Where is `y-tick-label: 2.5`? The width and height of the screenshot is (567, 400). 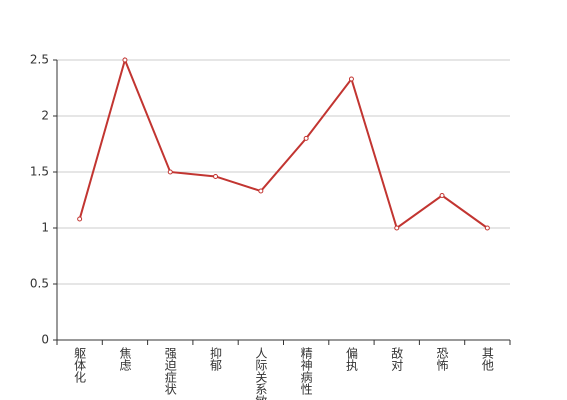
y-tick-label: 2.5 is located at coordinates (39, 60).